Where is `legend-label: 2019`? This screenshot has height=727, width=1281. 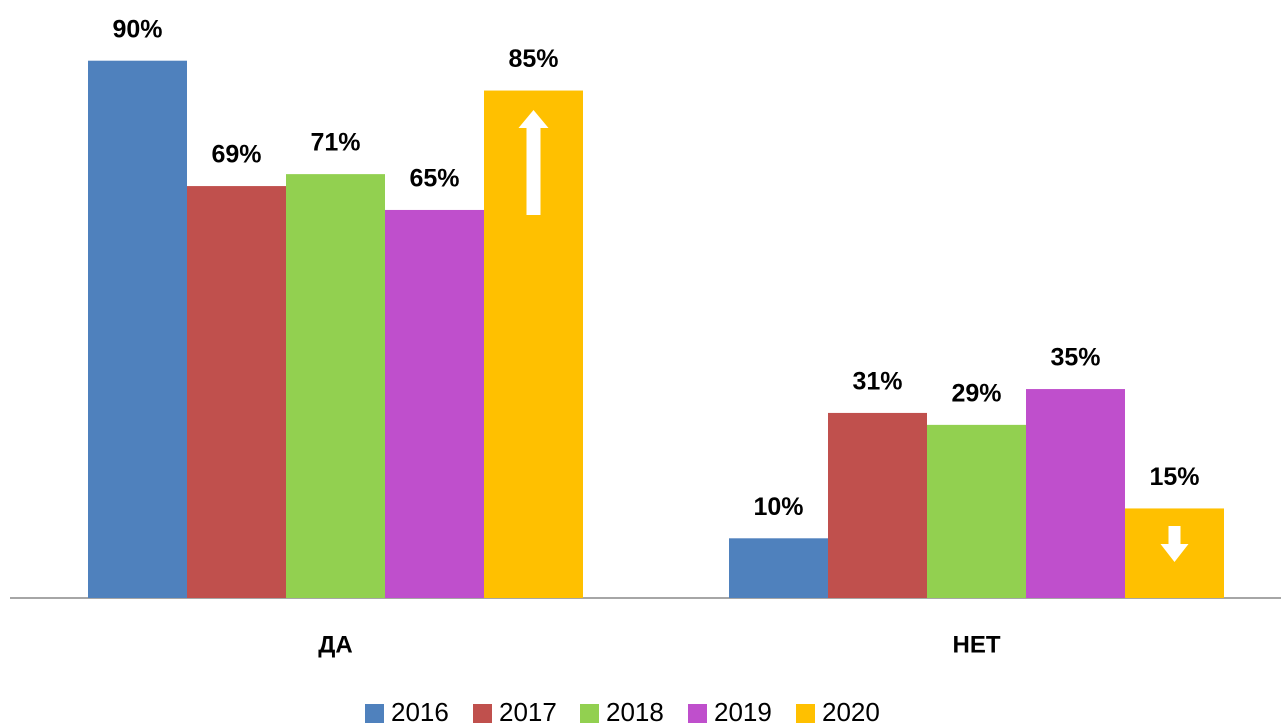
legend-label: 2019 is located at coordinates (743, 712).